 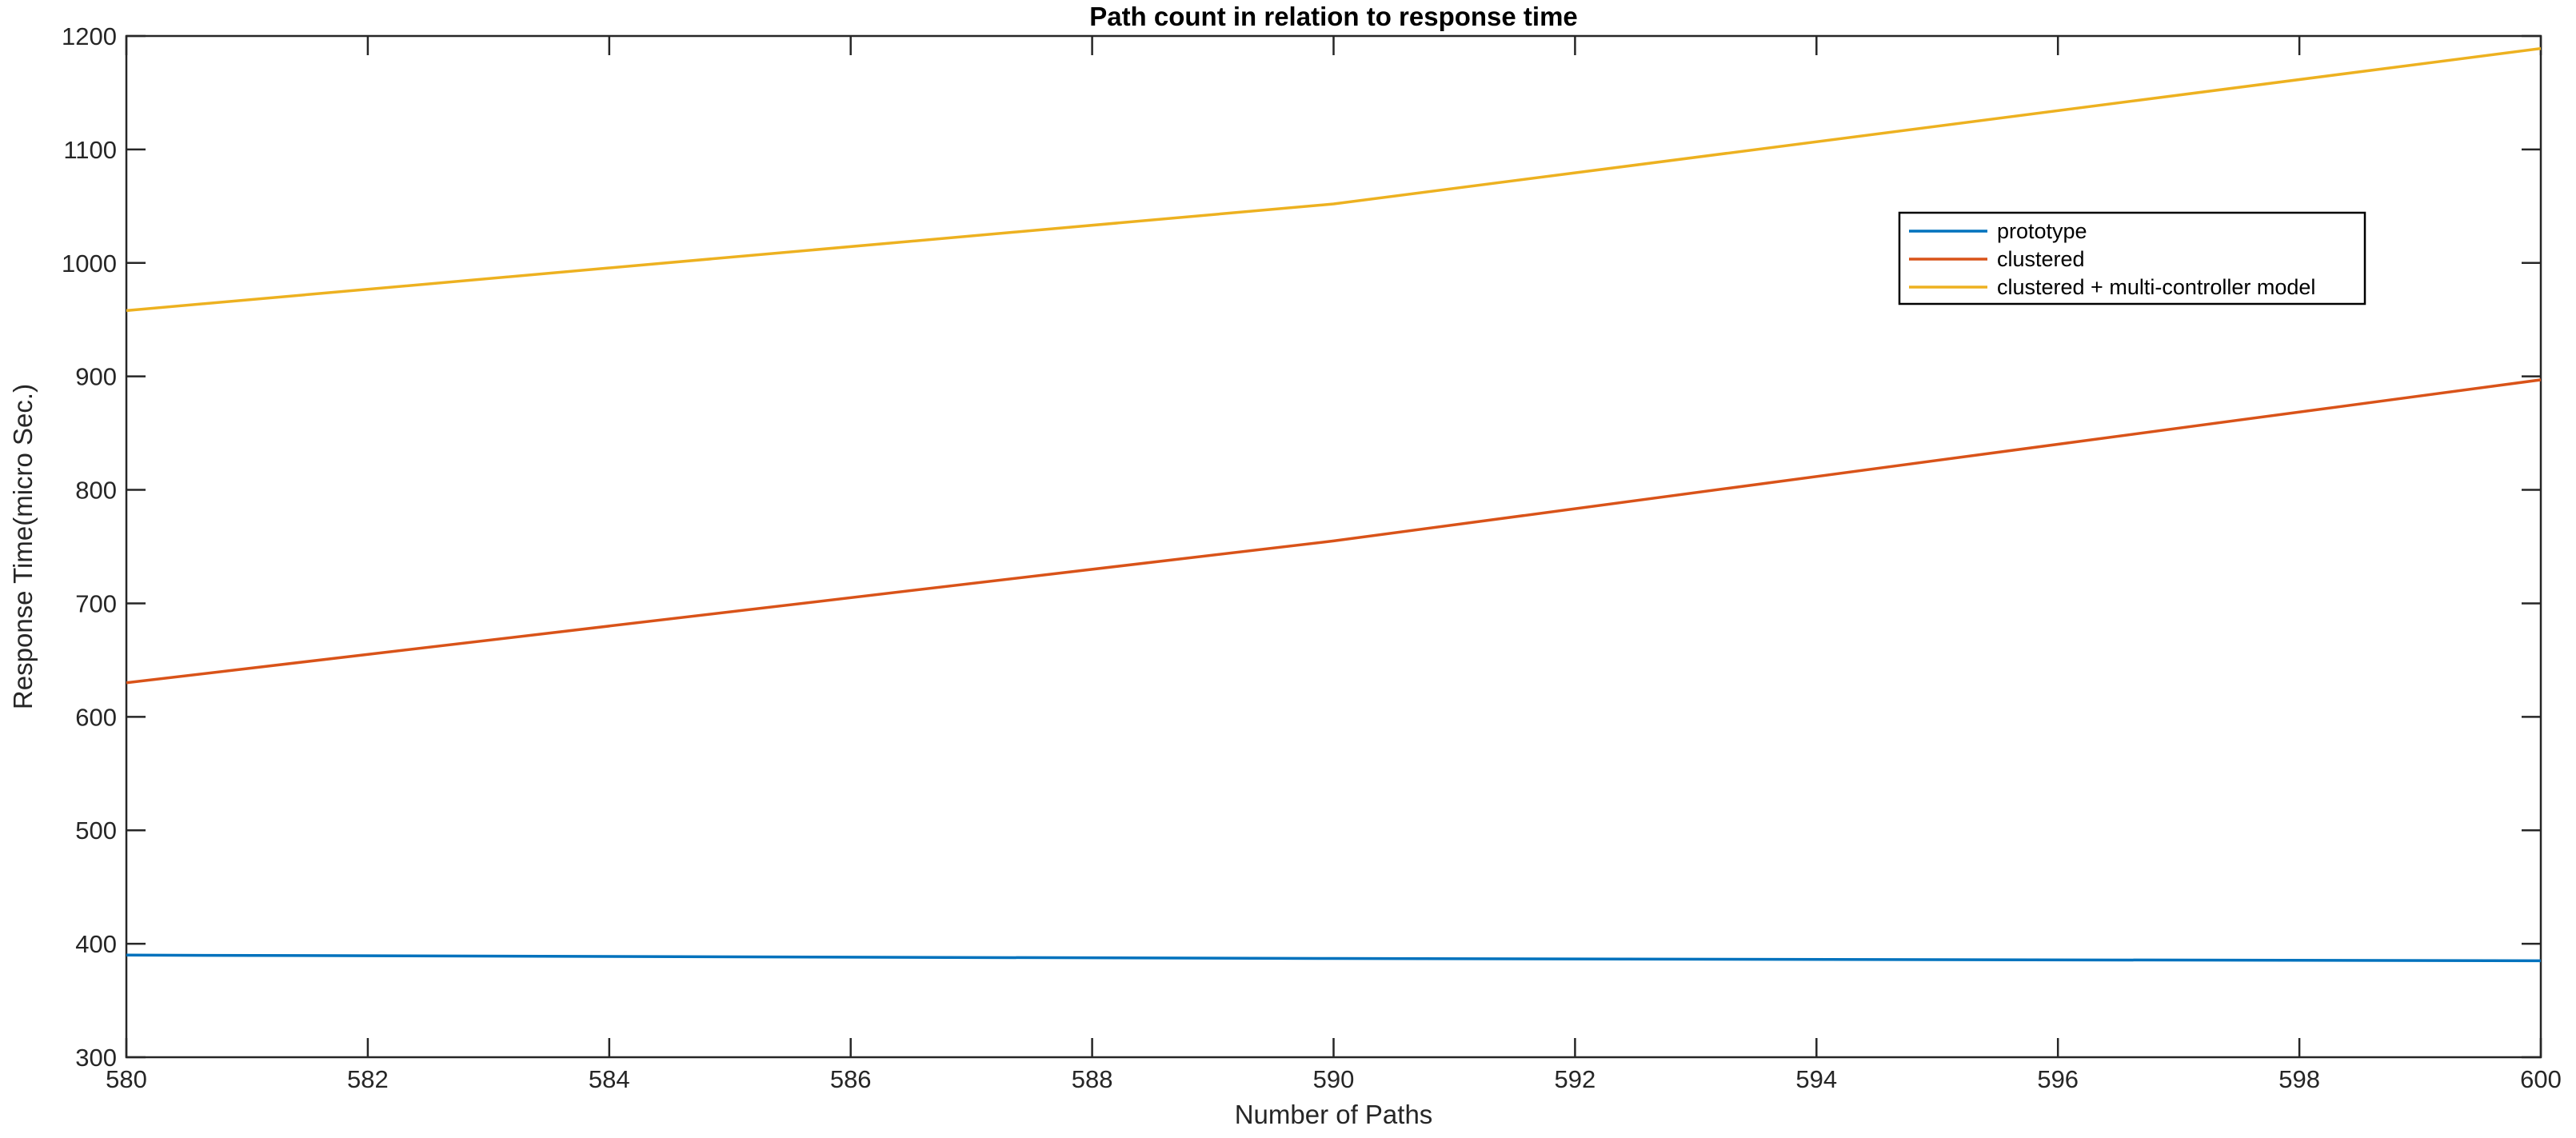 What do you see at coordinates (96, 377) in the screenshot?
I see `y-tick-label: 900` at bounding box center [96, 377].